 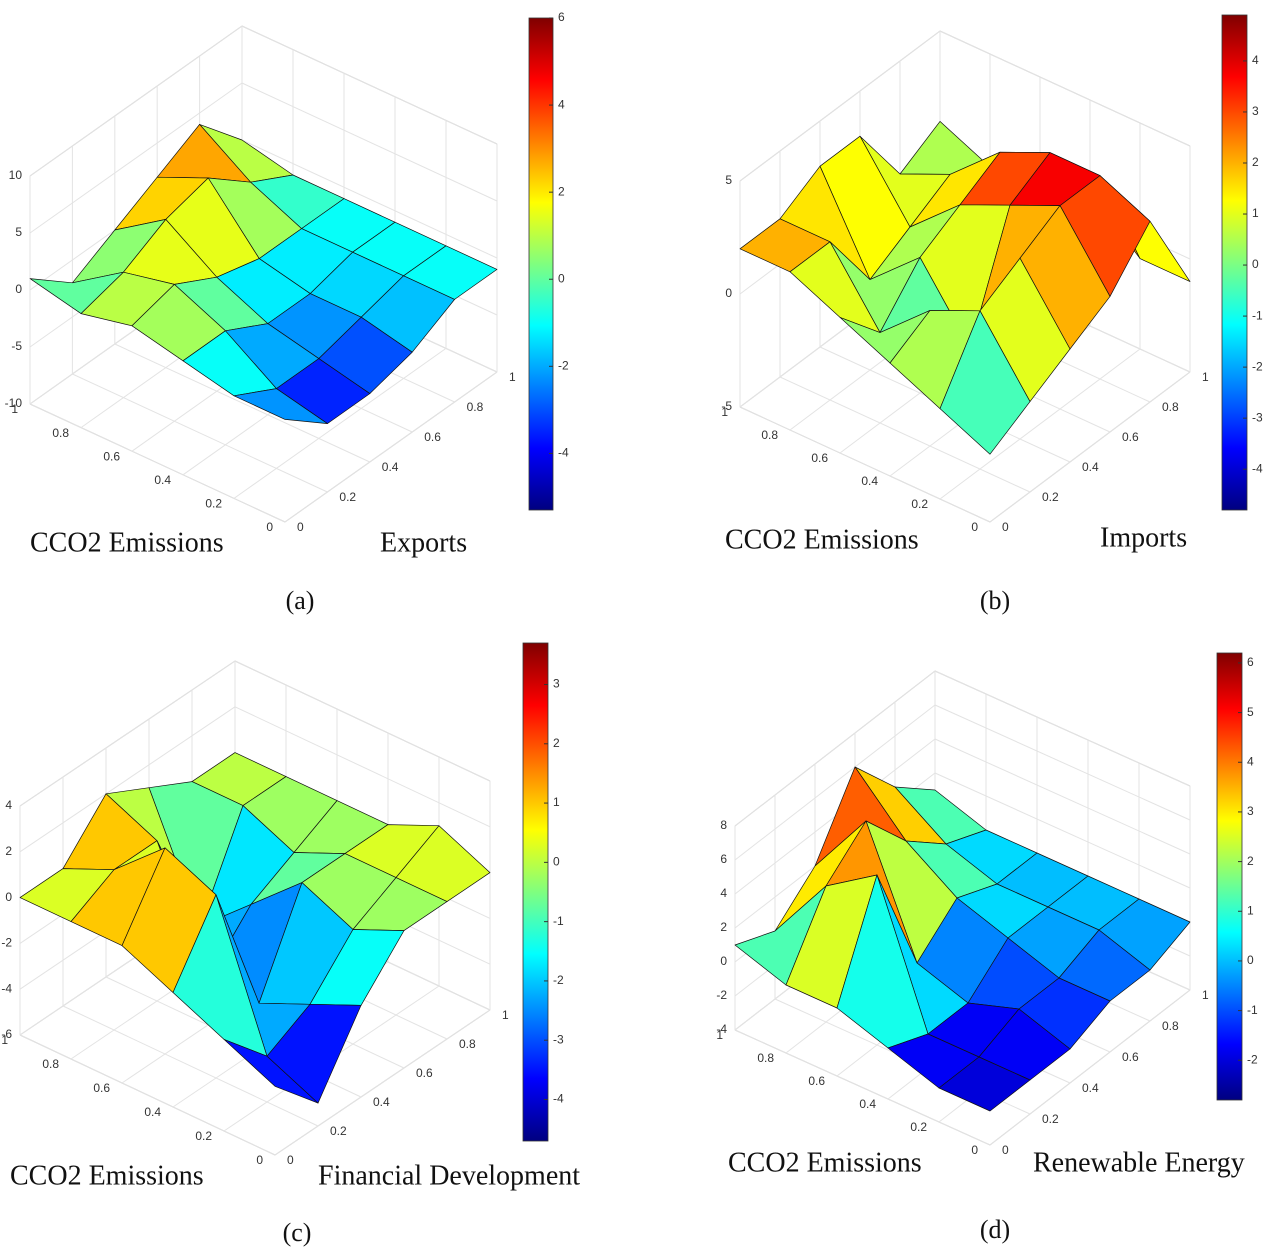 I want to click on z-tick-label: 5, so click(x=728, y=180).